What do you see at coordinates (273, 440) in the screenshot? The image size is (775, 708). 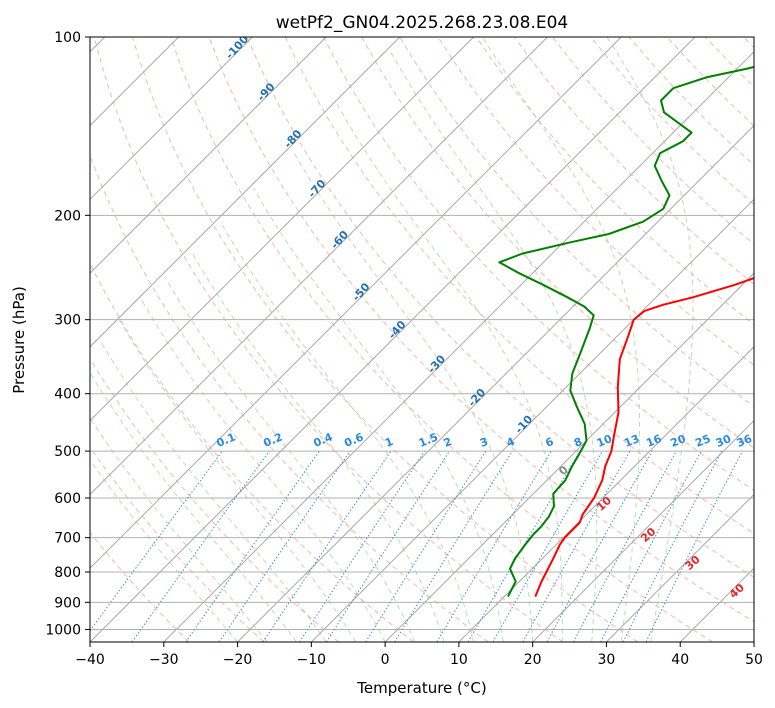 I see `mixing-ratio-label: 0.2` at bounding box center [273, 440].